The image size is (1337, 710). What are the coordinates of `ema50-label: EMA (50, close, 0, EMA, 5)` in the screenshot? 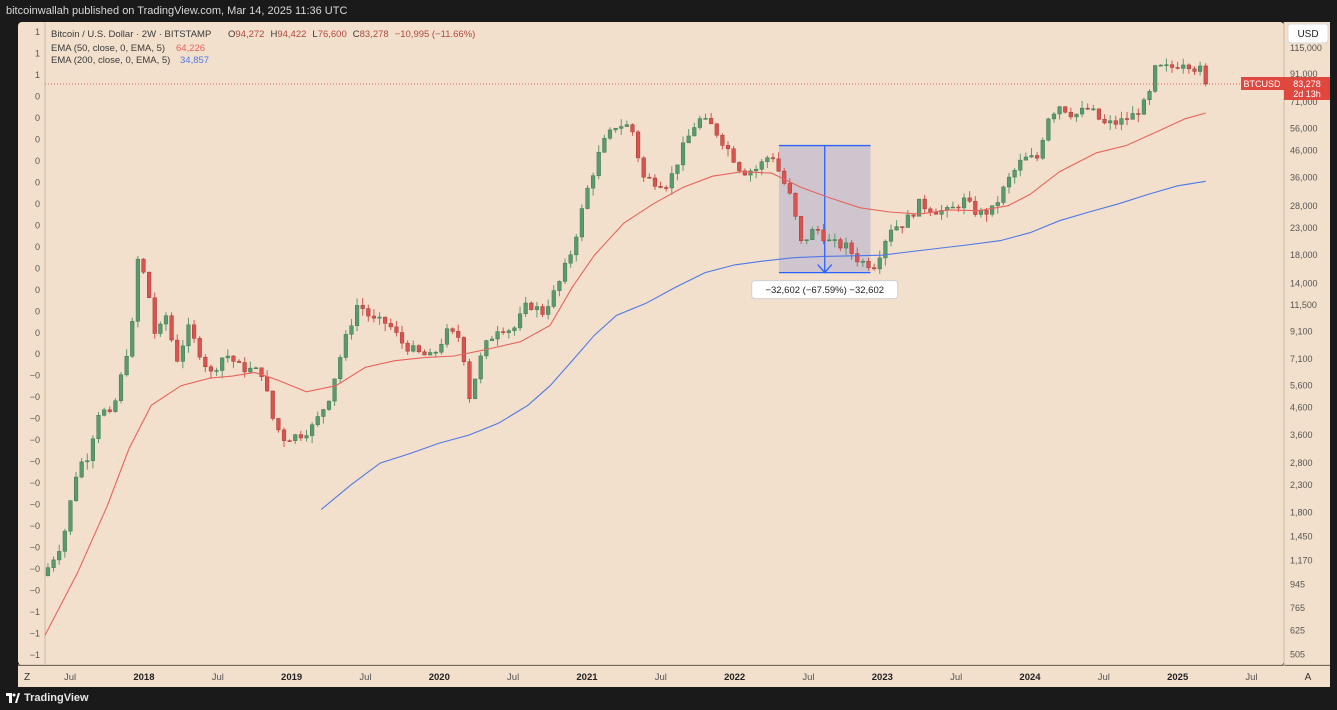 It's located at (108, 48).